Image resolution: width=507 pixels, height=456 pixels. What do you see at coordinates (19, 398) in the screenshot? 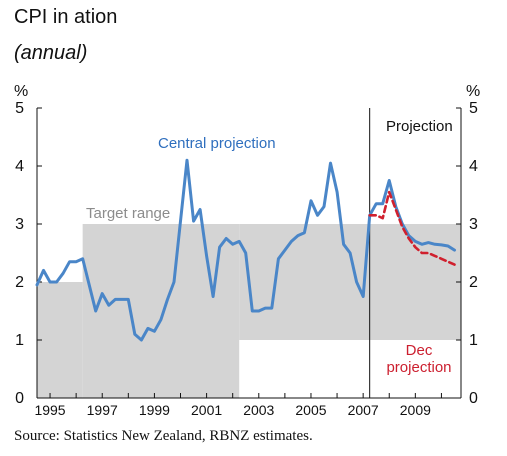
I see `y-tick-label-left: 0` at bounding box center [19, 398].